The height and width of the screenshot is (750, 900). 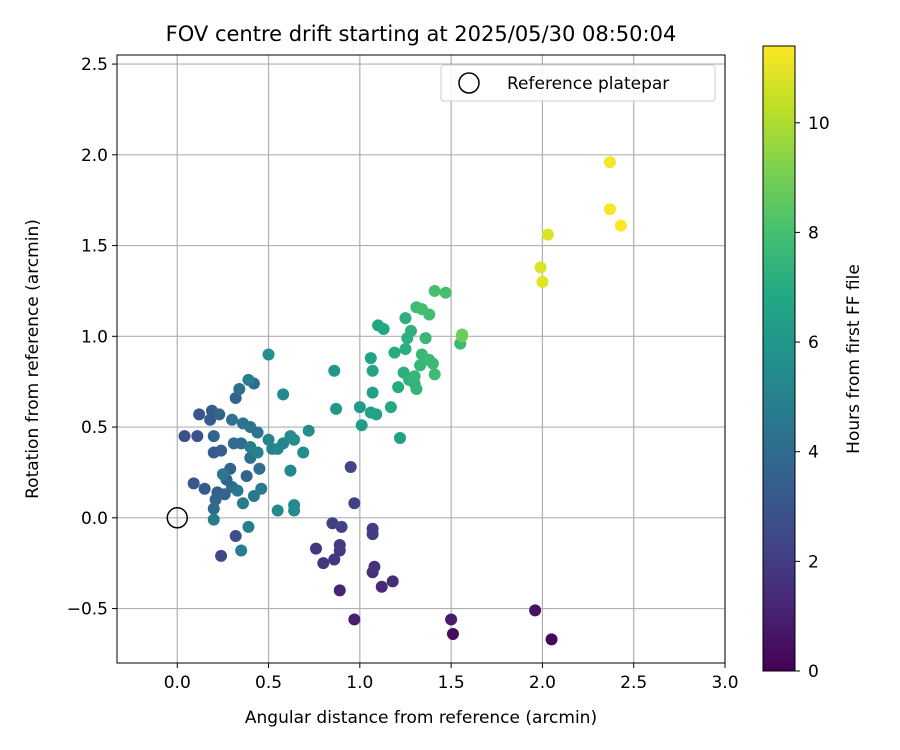 I want to click on x-axis-ticks: 0.0 0.5 1.0 1.5 2.0 2.5 3.0, so click(x=451, y=678).